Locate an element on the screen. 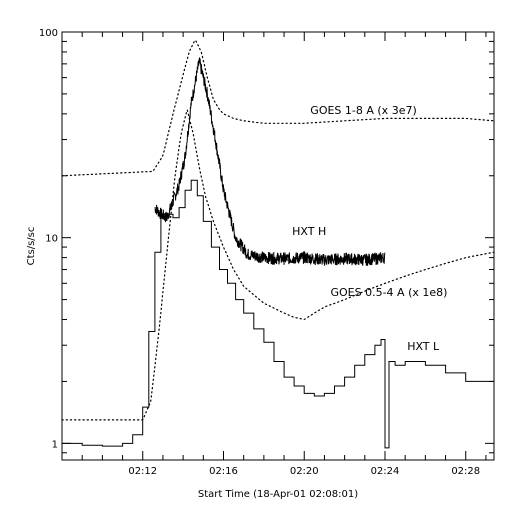 The width and height of the screenshot is (512, 512). x-tick-label: 02:24 is located at coordinates (385, 471).